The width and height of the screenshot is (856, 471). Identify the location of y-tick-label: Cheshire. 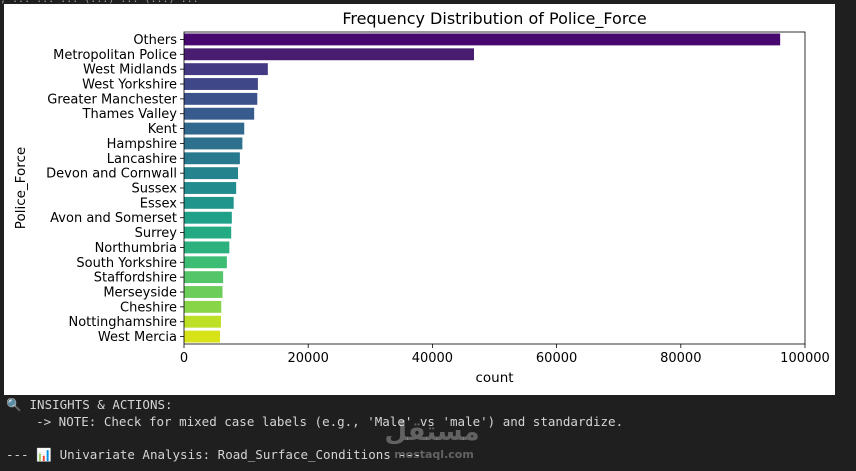
(148, 307).